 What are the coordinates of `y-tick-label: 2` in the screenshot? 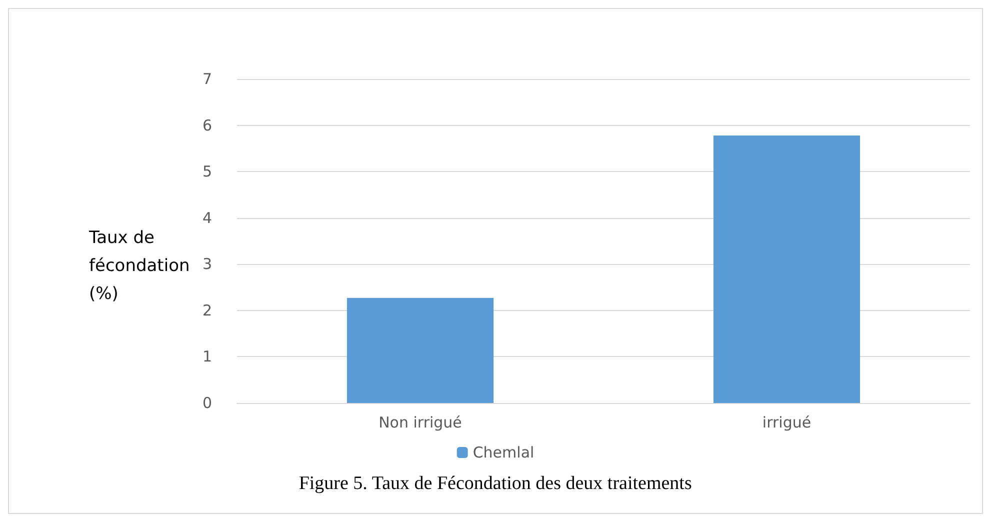 It's located at (207, 310).